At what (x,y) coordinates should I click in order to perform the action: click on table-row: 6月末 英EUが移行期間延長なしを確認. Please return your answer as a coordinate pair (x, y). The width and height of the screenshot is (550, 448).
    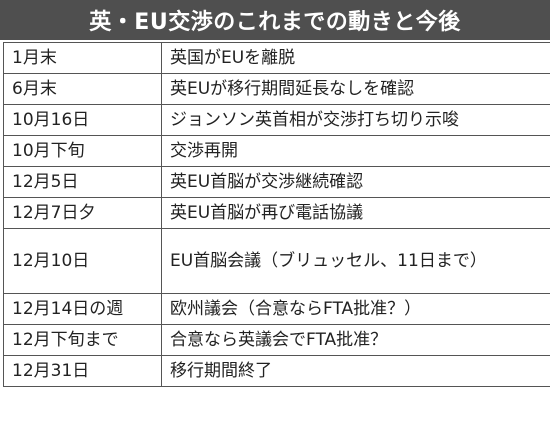
    Looking at the image, I should click on (276, 89).